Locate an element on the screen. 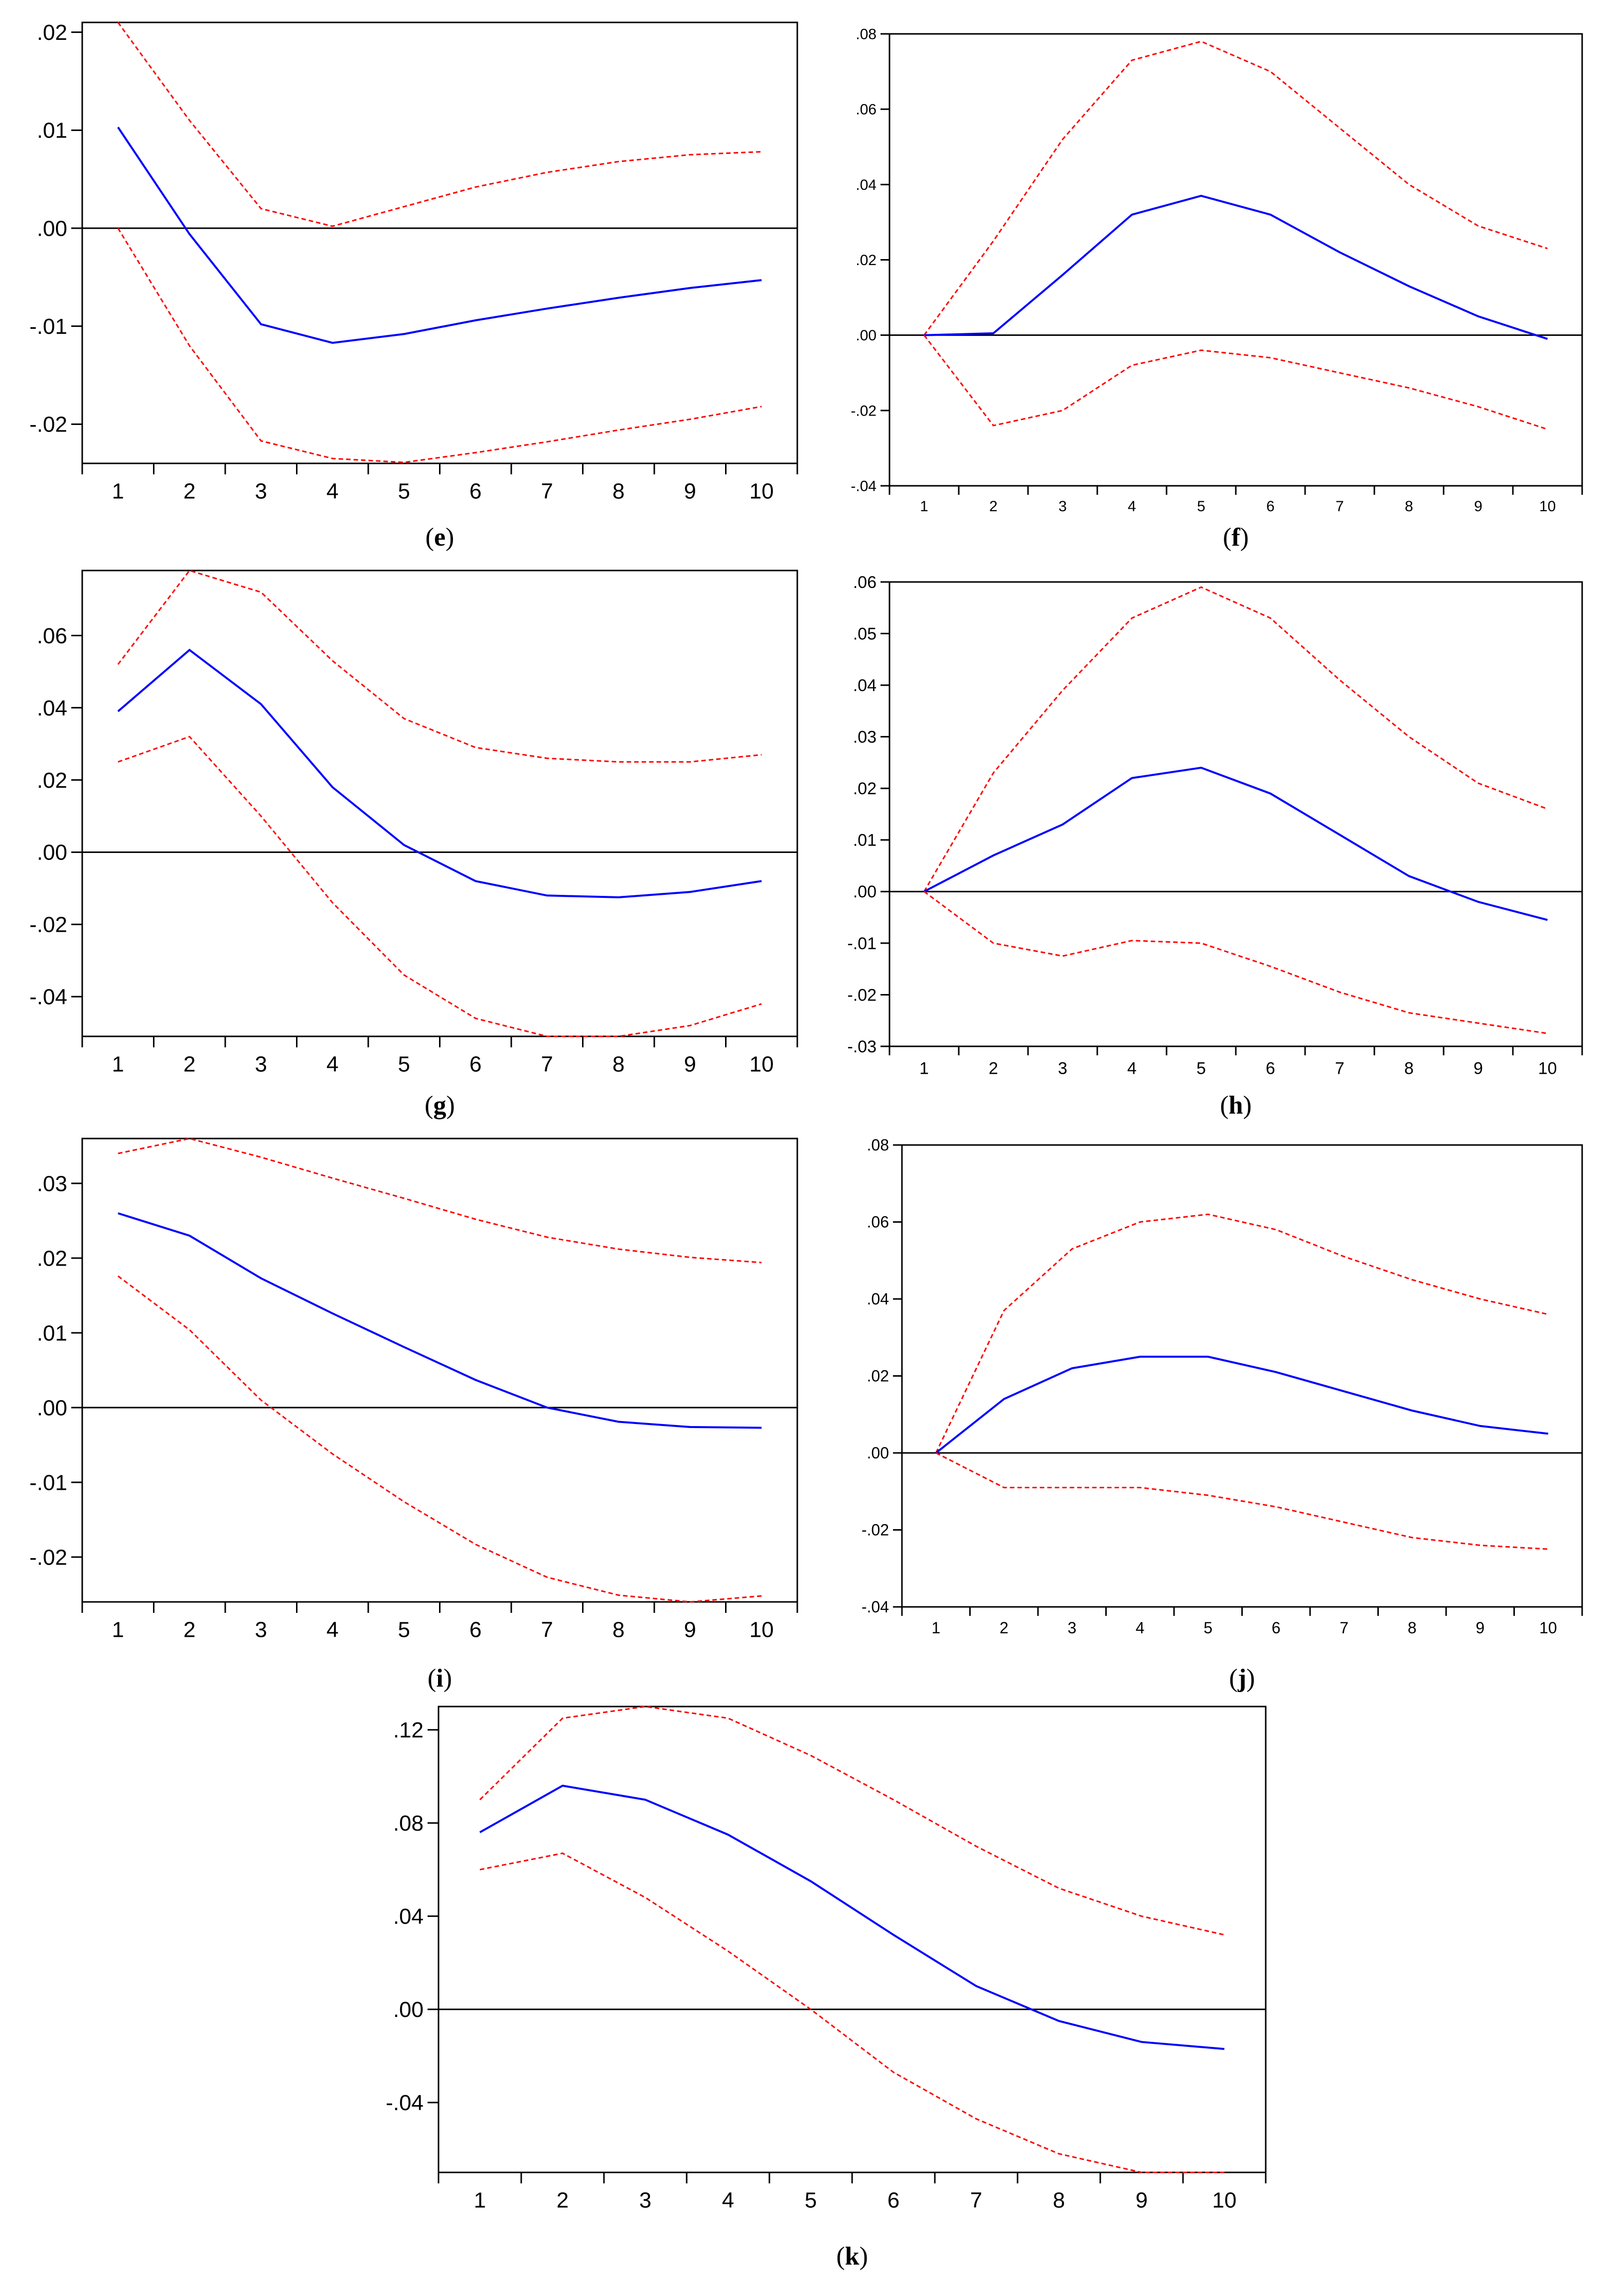 This screenshot has height=2290, width=1624. panel-label: (i) is located at coordinates (440, 1679).